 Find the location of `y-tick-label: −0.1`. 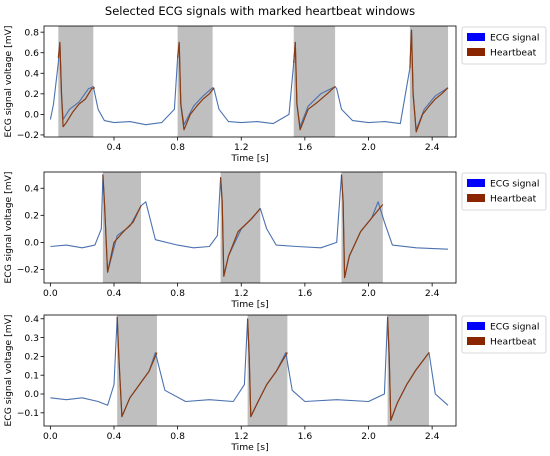

y-tick-label: −0.1 is located at coordinates (28, 413).